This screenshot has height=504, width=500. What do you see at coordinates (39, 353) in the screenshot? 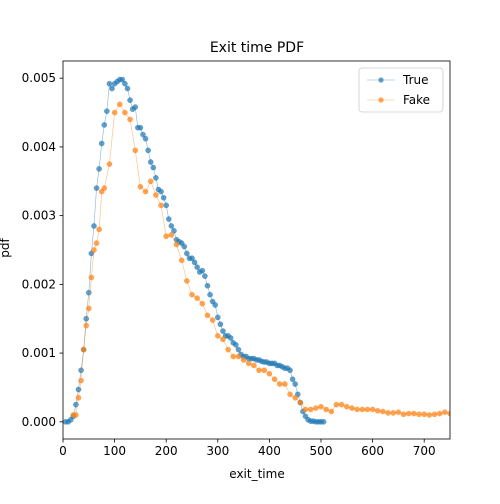
I see `y-tick-label: 0.001` at bounding box center [39, 353].